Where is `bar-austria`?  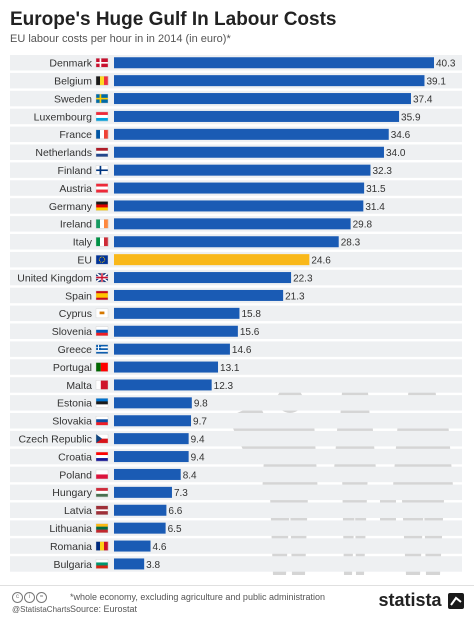 bar-austria is located at coordinates (239, 188).